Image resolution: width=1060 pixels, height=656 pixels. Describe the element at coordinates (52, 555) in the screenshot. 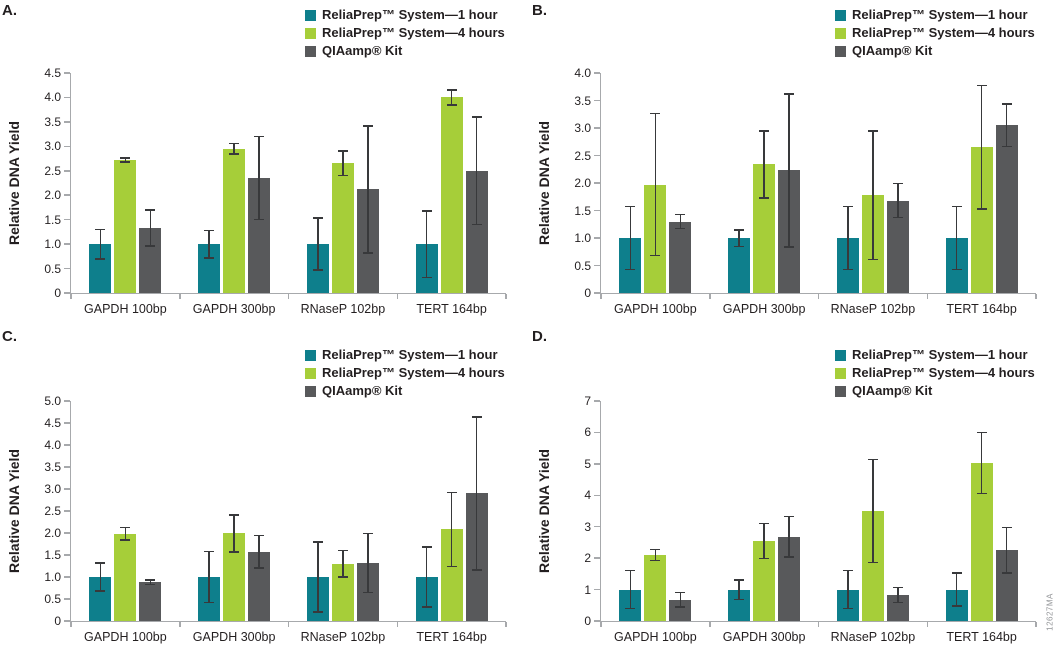

I see `y-axis-tick-label: 1.5` at that location.